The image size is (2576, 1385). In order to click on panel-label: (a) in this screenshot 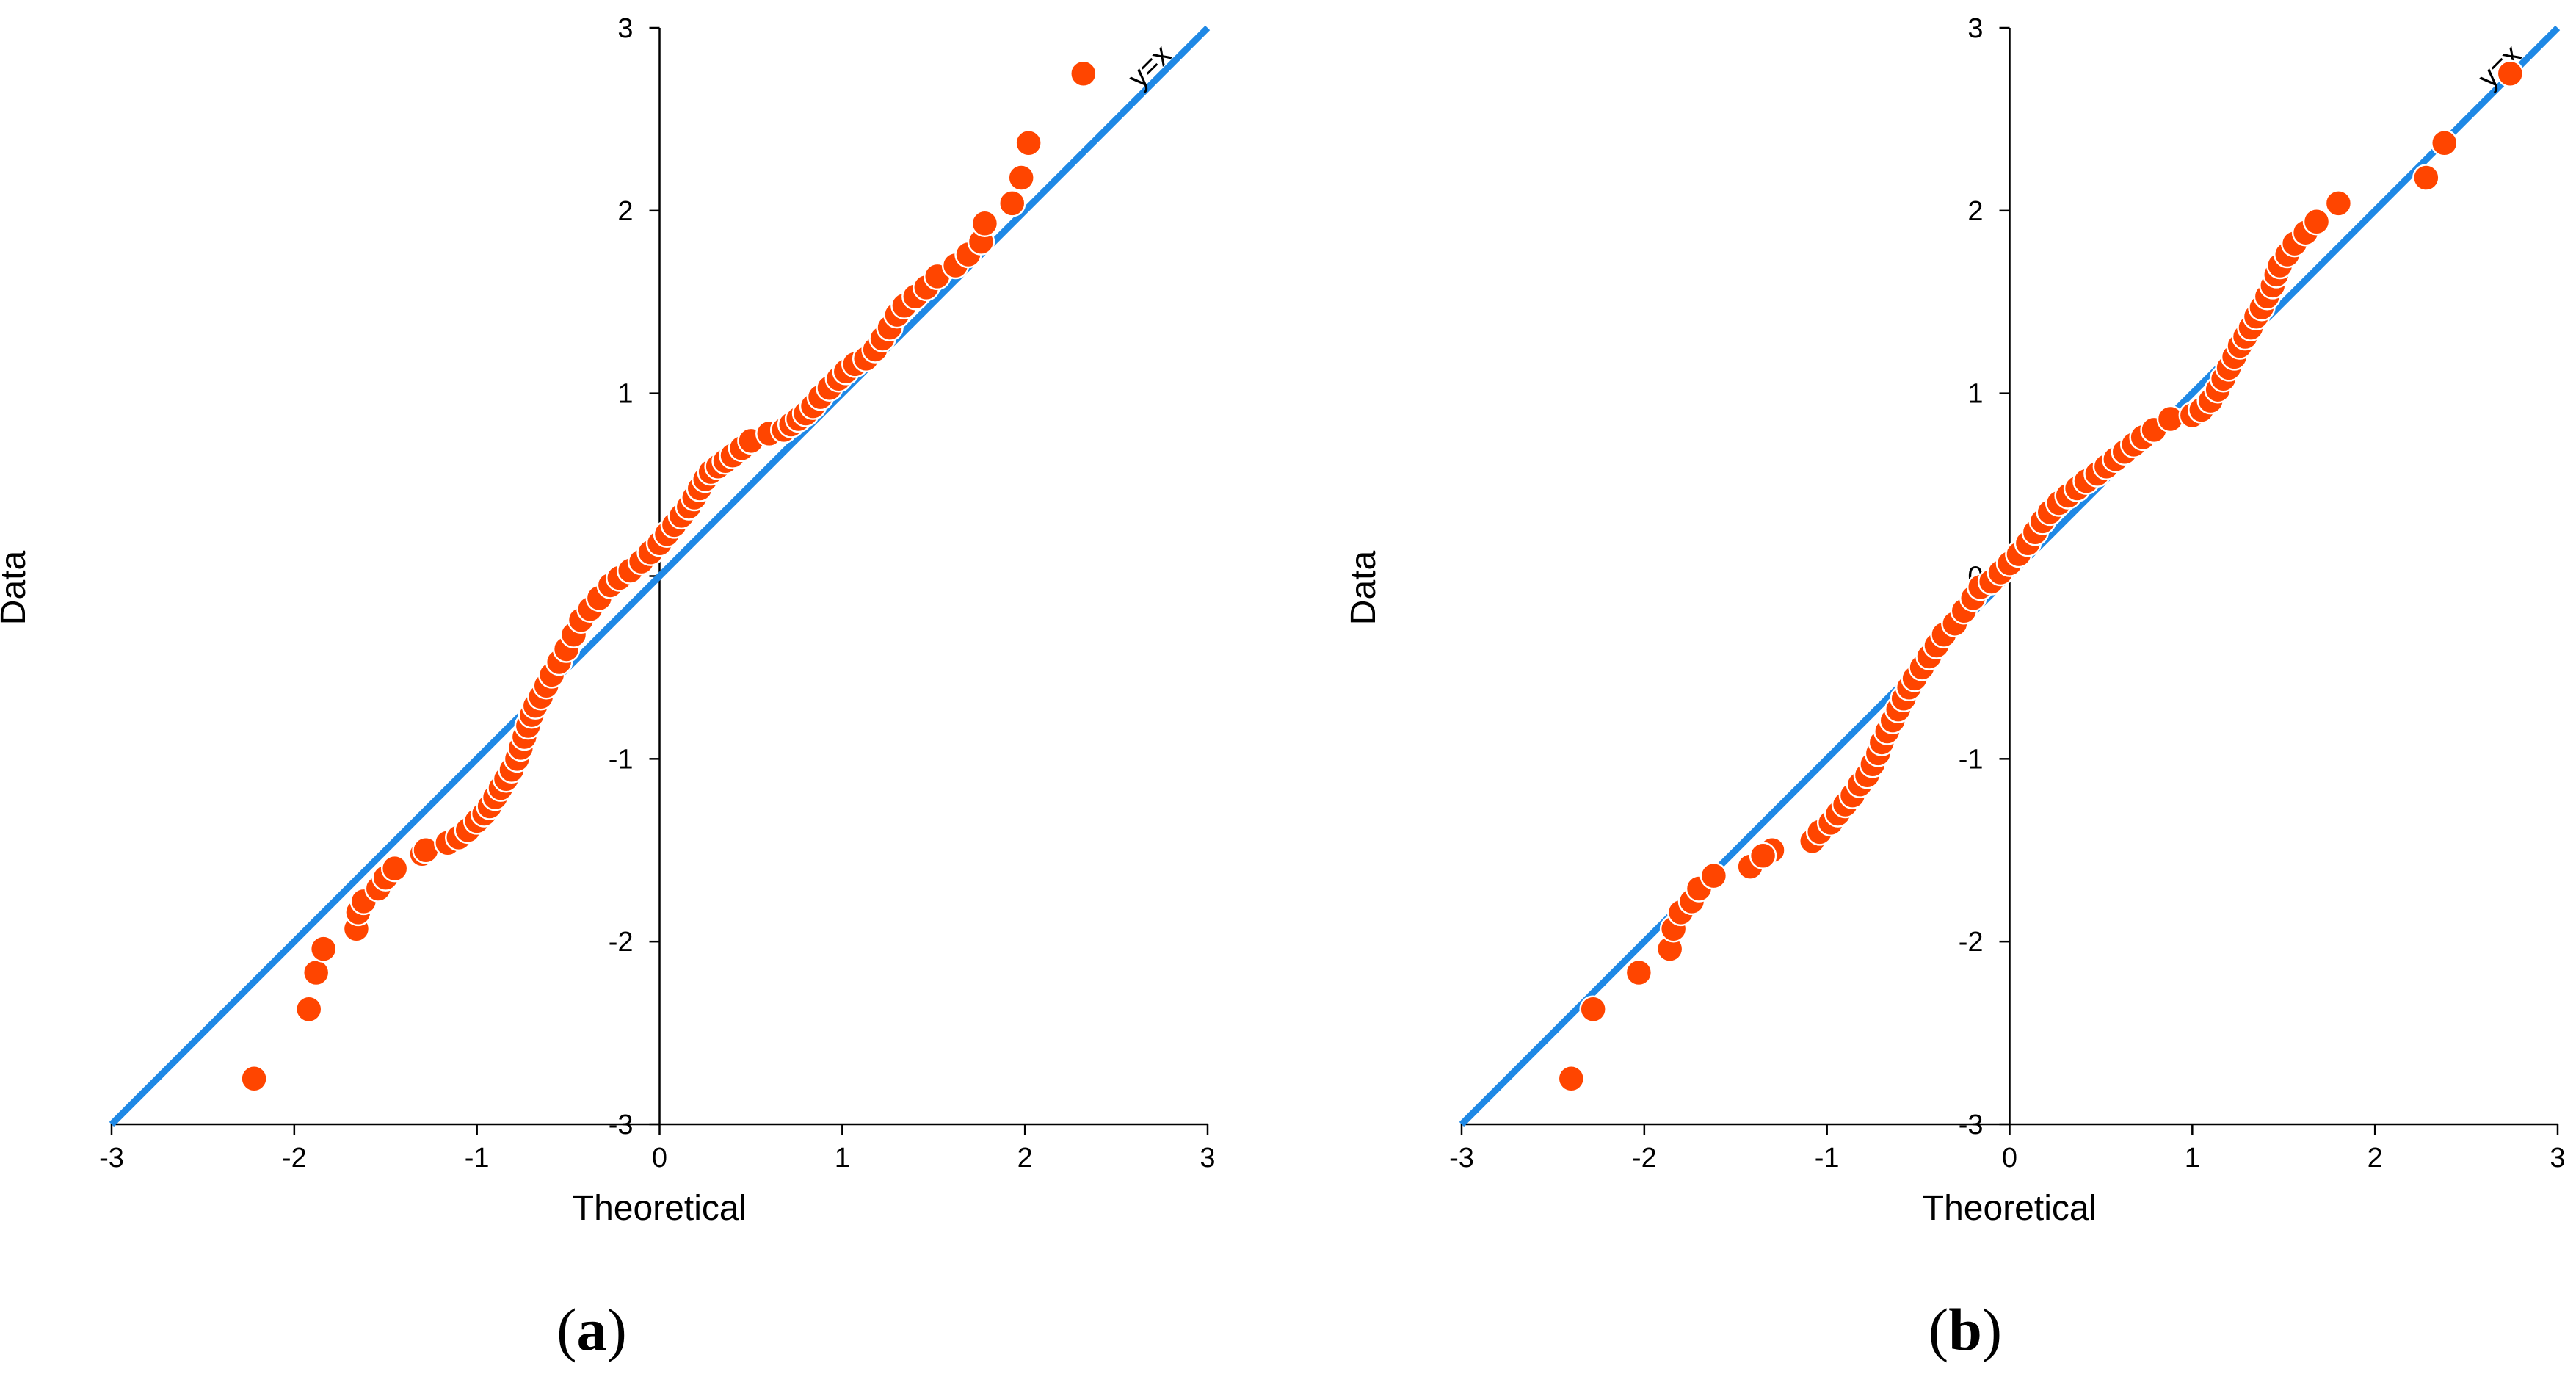, I will do `click(591, 1329)`.